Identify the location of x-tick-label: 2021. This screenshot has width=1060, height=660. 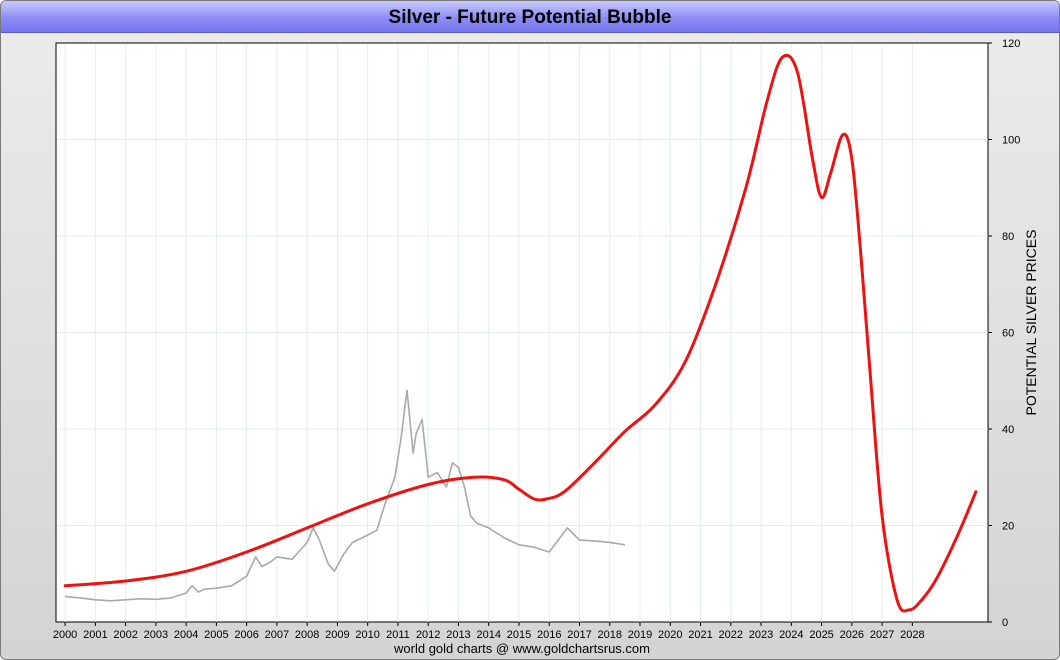
(700, 635).